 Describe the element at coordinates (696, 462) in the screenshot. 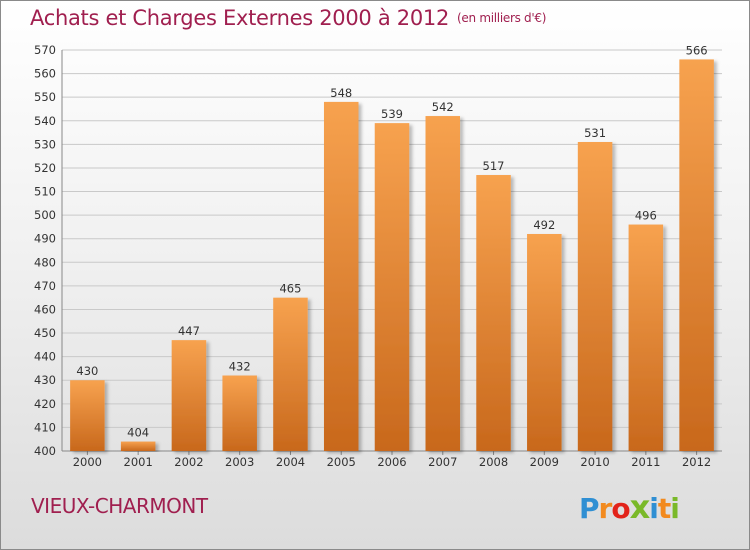

I see `x-tick-label: 2012` at that location.